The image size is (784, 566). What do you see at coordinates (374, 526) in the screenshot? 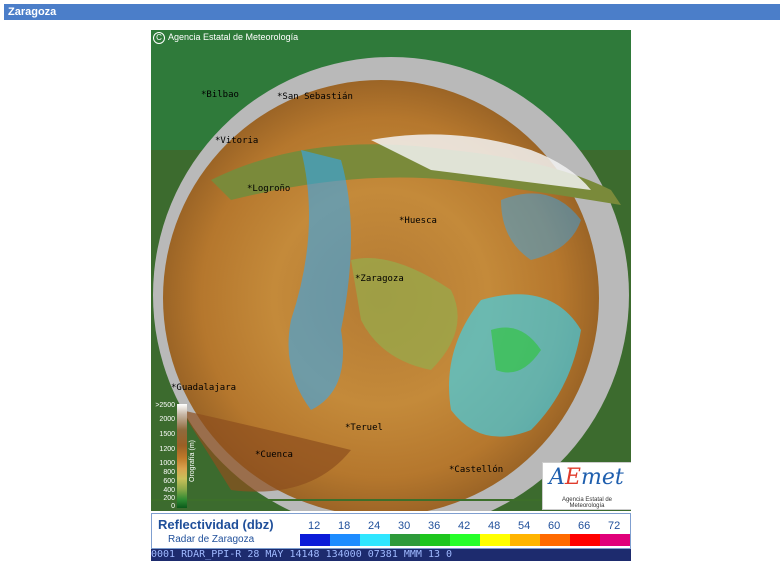
I see `legend-value: 24` at bounding box center [374, 526].